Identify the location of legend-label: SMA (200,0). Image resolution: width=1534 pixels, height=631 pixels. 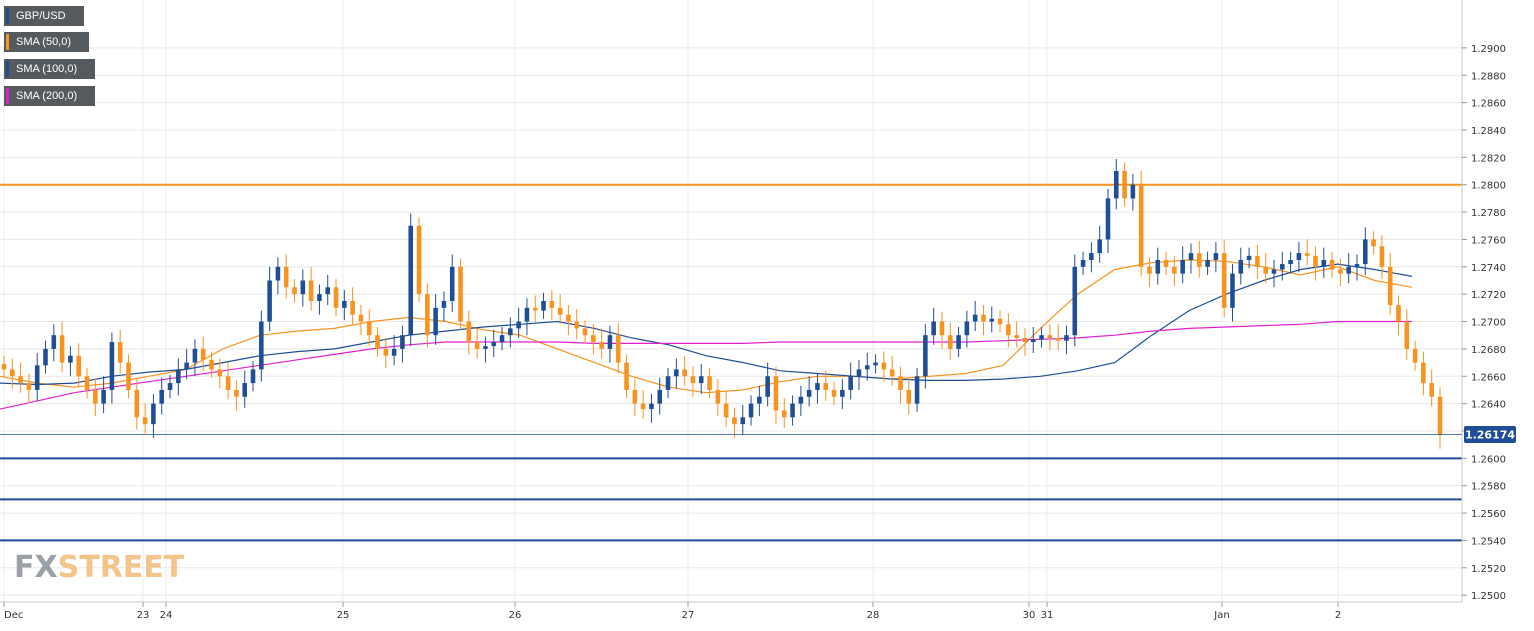
(47, 96).